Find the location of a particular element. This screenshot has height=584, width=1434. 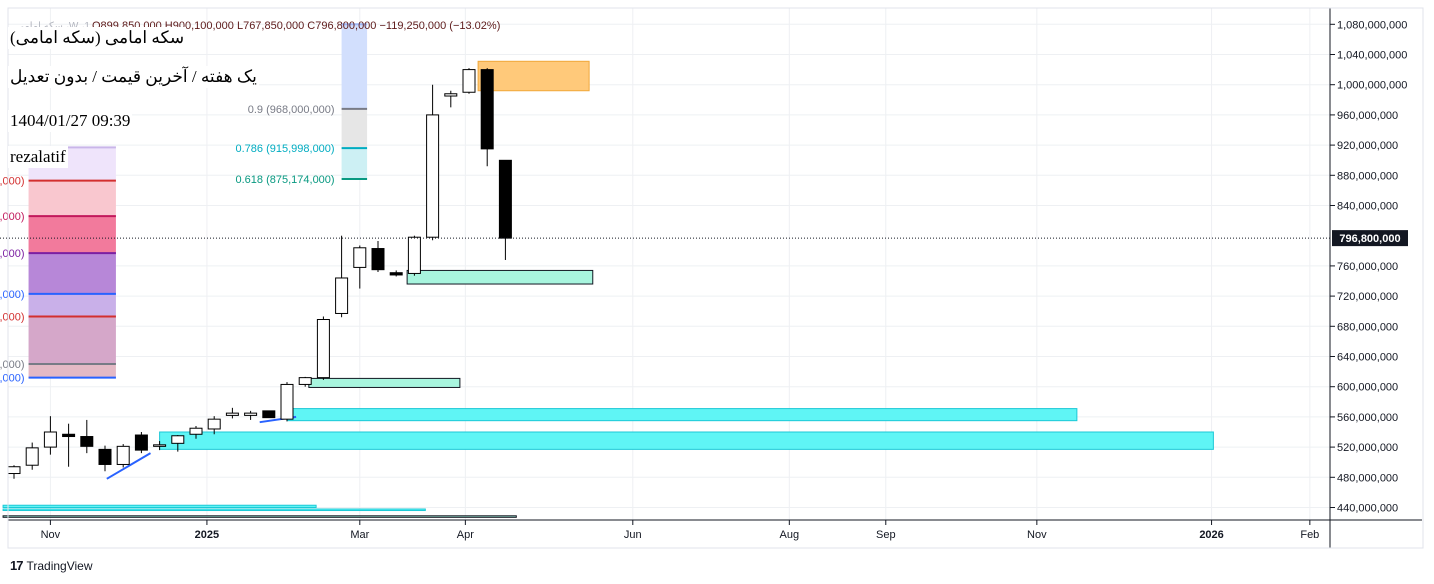

price-tick-label: 880,000,000 is located at coordinates (1367, 176).